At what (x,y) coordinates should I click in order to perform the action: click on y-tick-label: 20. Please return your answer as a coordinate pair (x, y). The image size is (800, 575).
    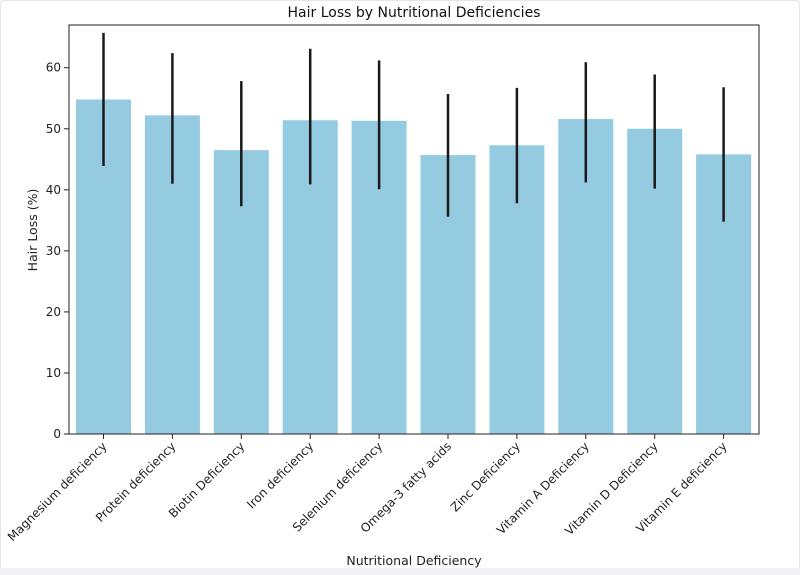
    Looking at the image, I should click on (53, 312).